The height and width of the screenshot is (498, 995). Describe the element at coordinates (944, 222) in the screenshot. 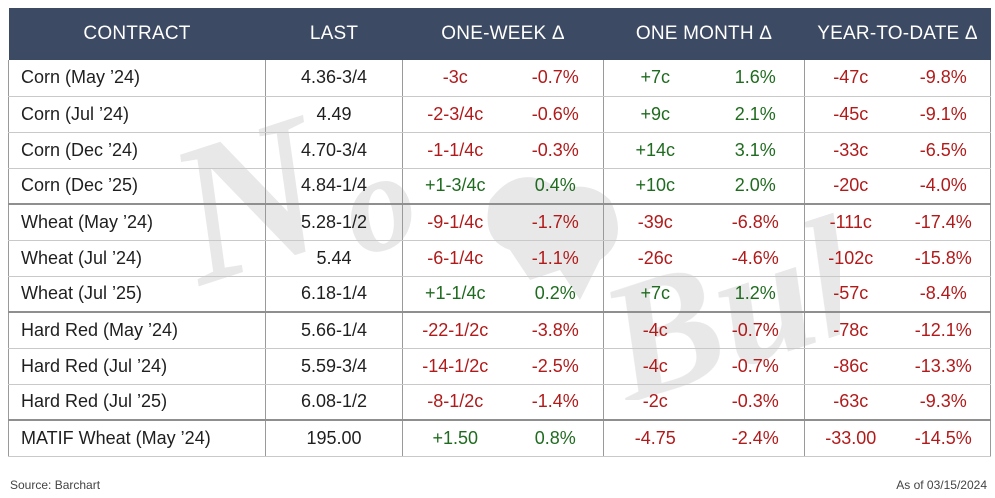

I see `ytd-change-pct: -17.4%` at that location.